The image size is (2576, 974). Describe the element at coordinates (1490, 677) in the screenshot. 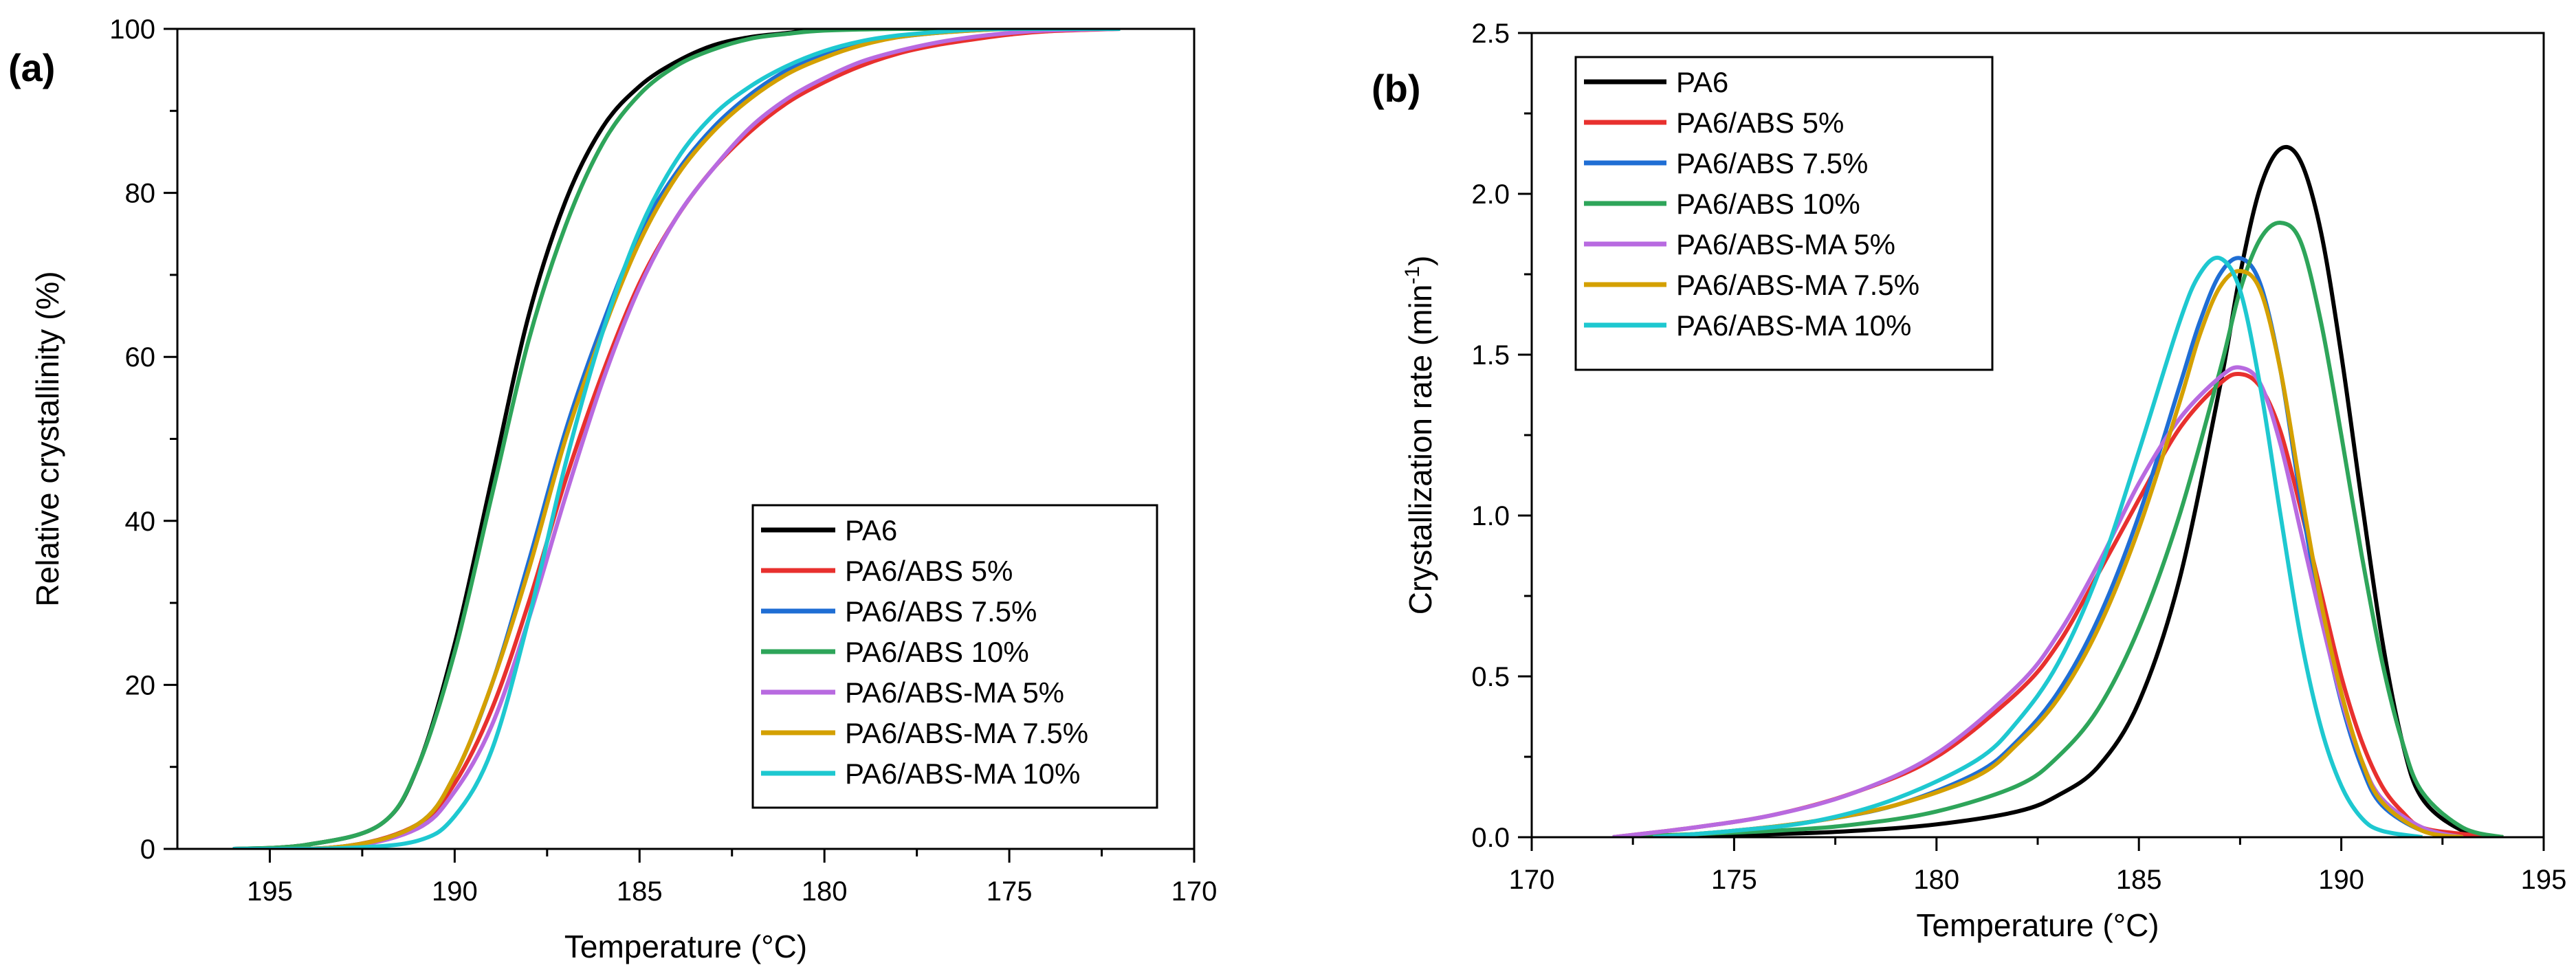

I see `y-tick-label: 0.5` at that location.